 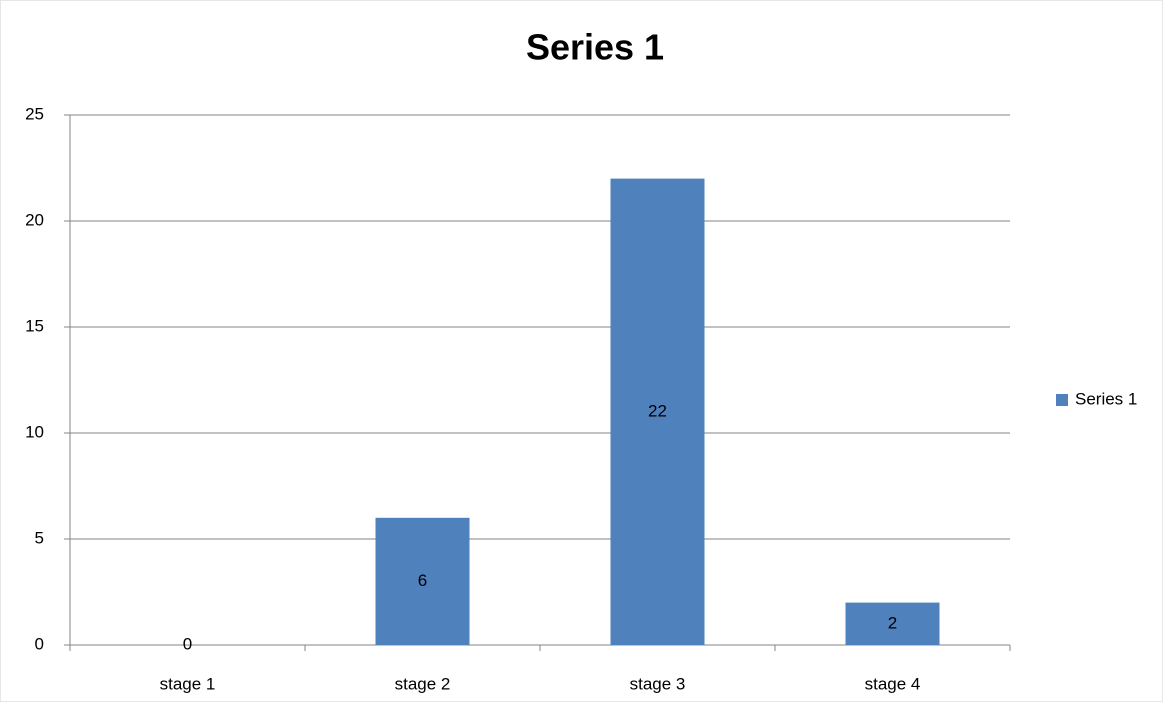 What do you see at coordinates (34, 325) in the screenshot?
I see `y-tick-label: 15` at bounding box center [34, 325].